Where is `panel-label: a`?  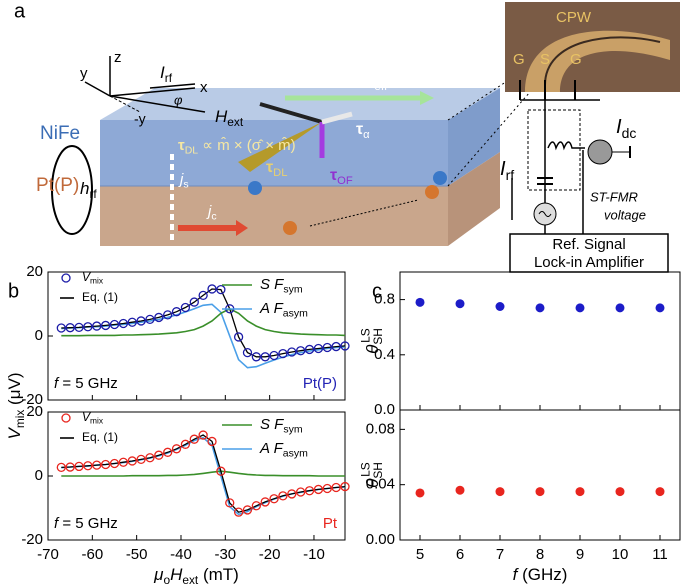 panel-label: a is located at coordinates (20, 11).